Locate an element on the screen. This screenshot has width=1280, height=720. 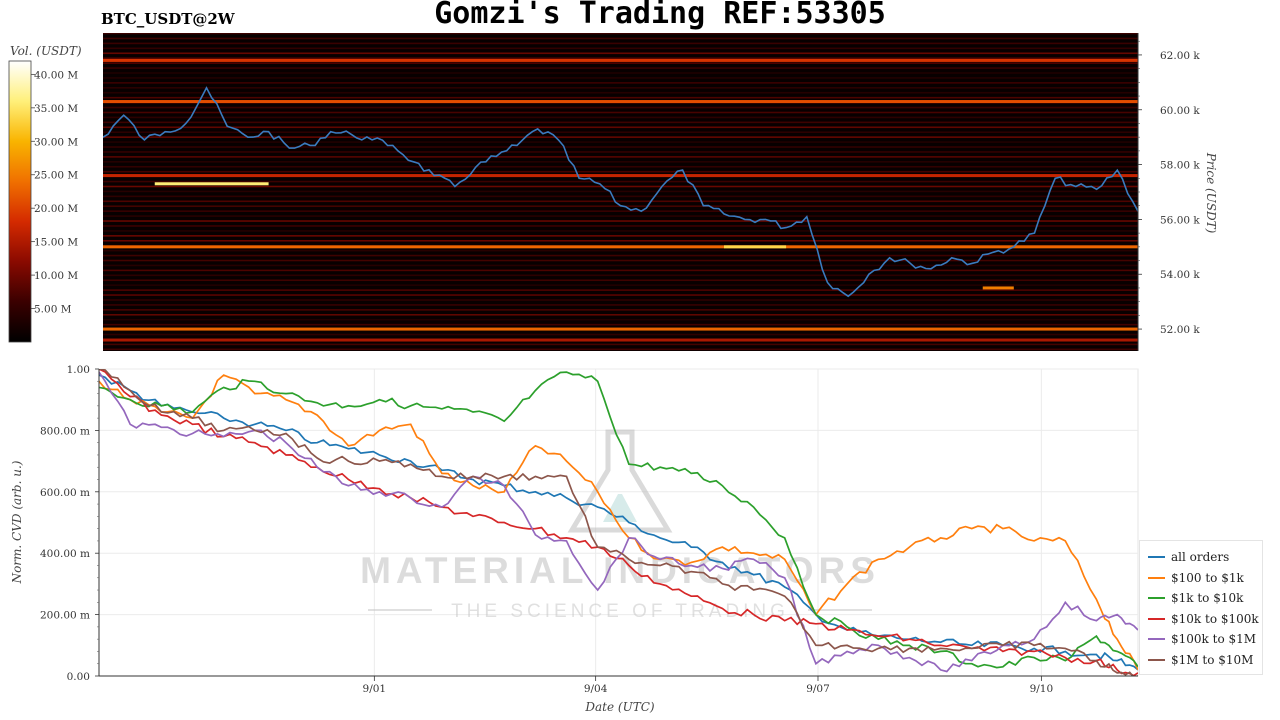
cvd-x-ticks: 9/01 9/04 9/07 9/10 is located at coordinates (708, 685).